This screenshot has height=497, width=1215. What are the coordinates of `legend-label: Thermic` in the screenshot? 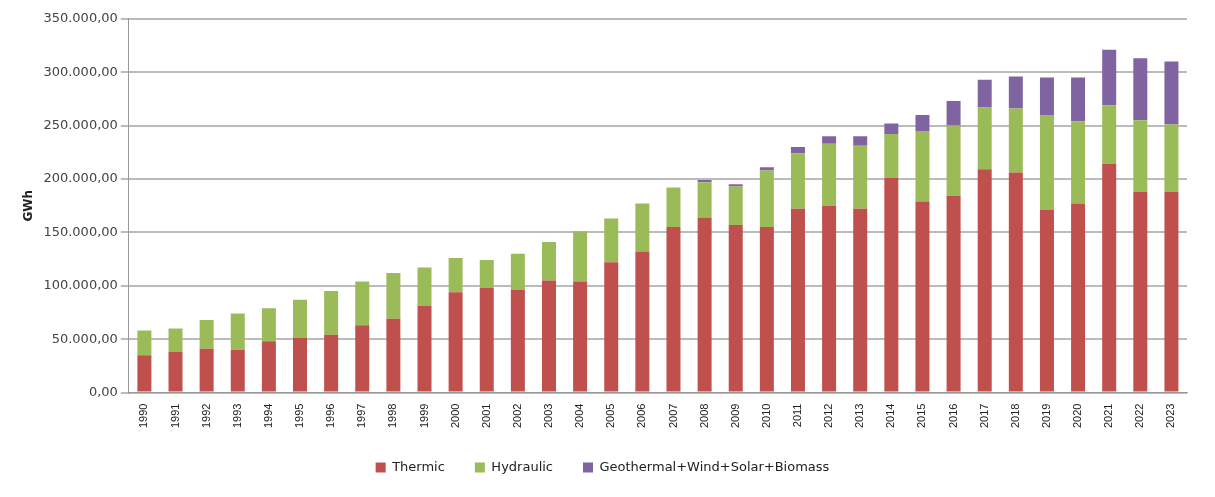 It's located at (418, 466).